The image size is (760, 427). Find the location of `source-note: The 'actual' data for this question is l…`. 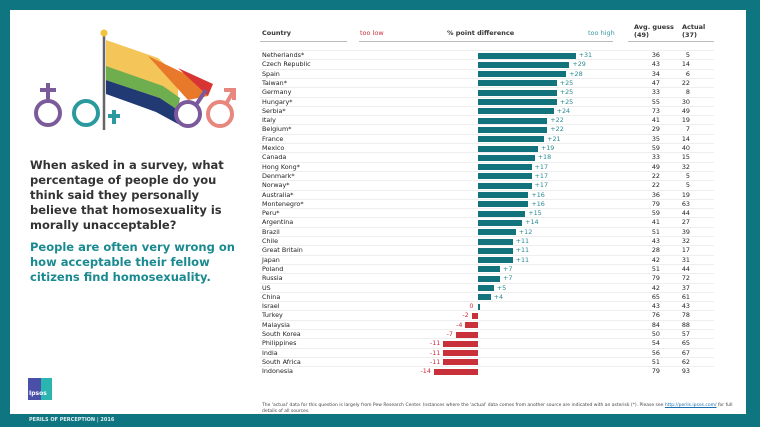

source-note: The 'actual' data for this question is l… is located at coordinates (502, 409).